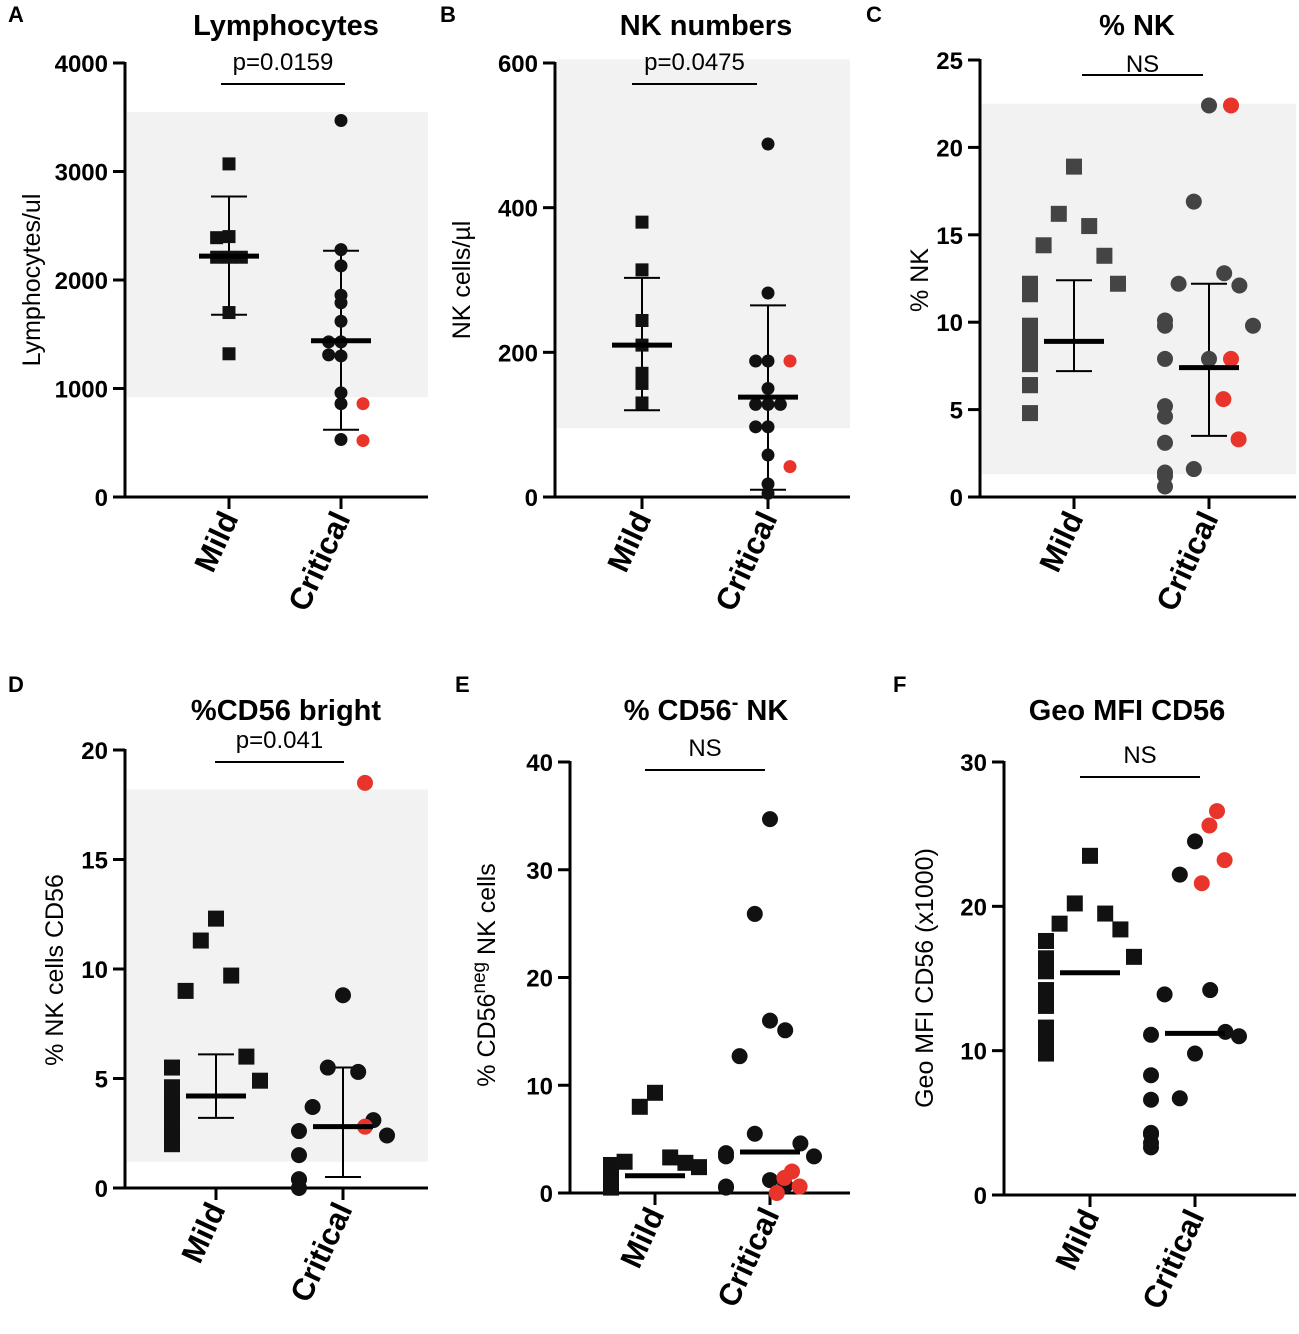 This screenshot has height=1334, width=1299. Describe the element at coordinates (16, 684) in the screenshot. I see `panel-label: D` at that location.